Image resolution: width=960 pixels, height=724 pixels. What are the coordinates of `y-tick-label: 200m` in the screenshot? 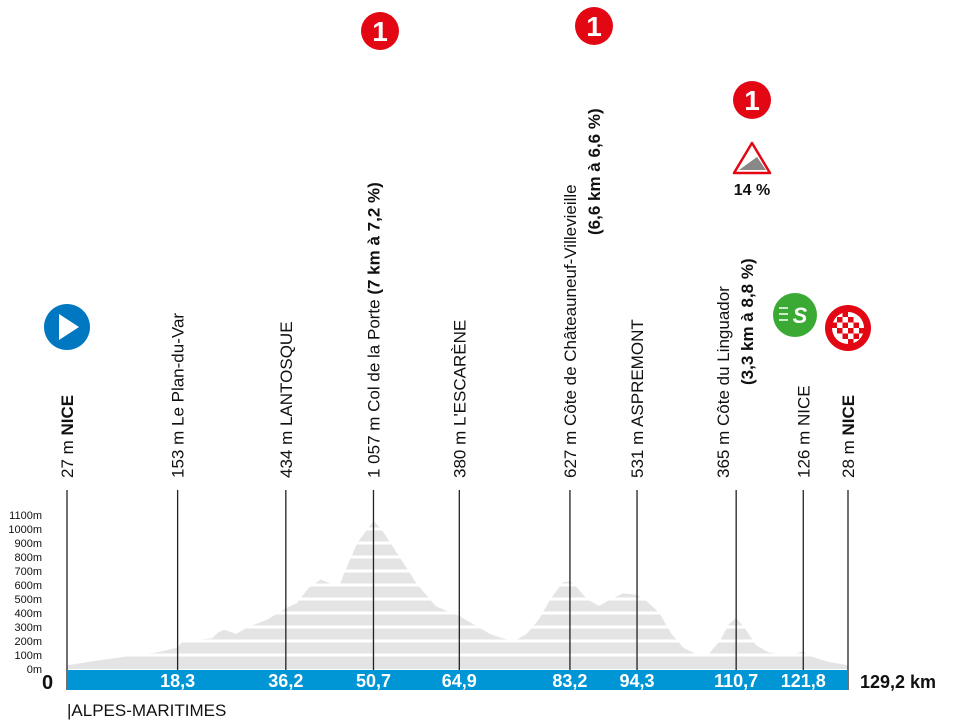 It's located at (28, 642).